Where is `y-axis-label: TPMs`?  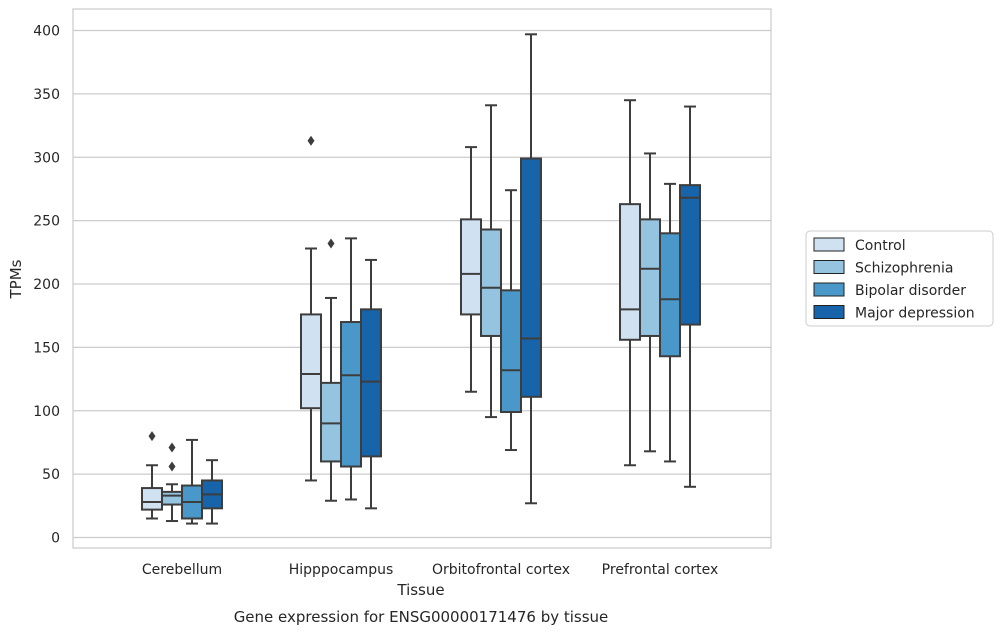 y-axis-label: TPMs is located at coordinates (16, 279).